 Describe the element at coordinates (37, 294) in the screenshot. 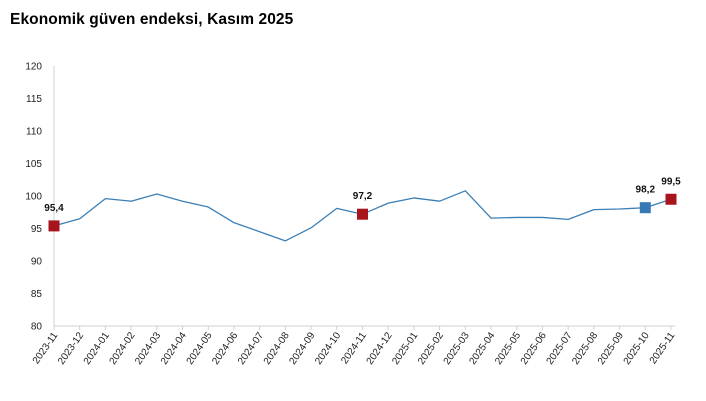

I see `y-tick-label: 85` at that location.